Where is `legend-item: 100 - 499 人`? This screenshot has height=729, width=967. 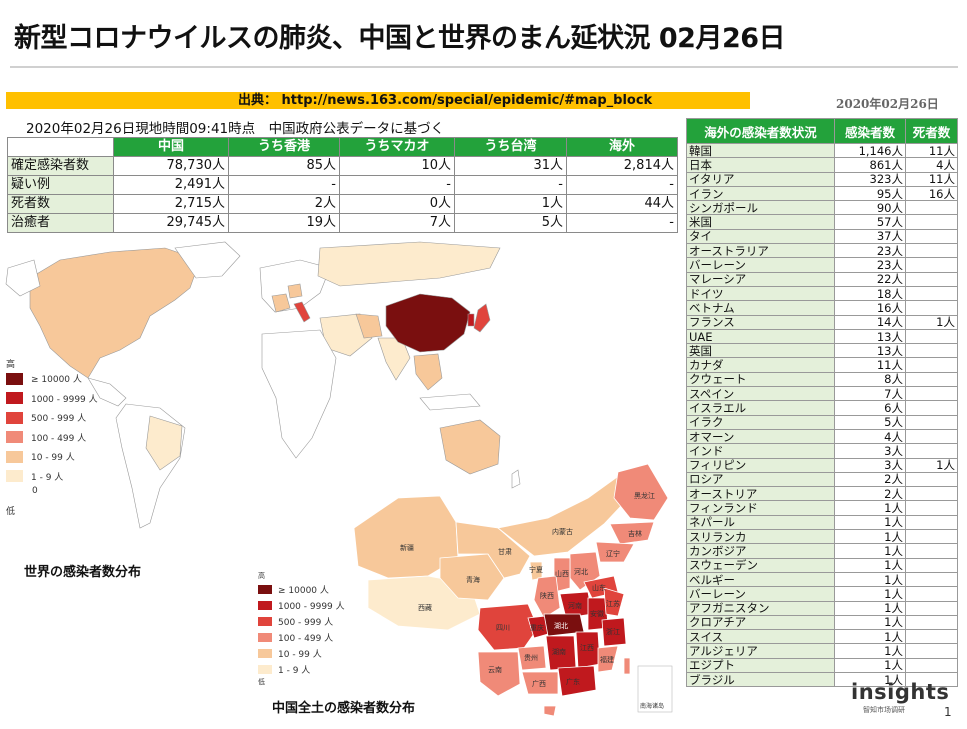 legend-item: 100 - 499 人 is located at coordinates (52, 438).